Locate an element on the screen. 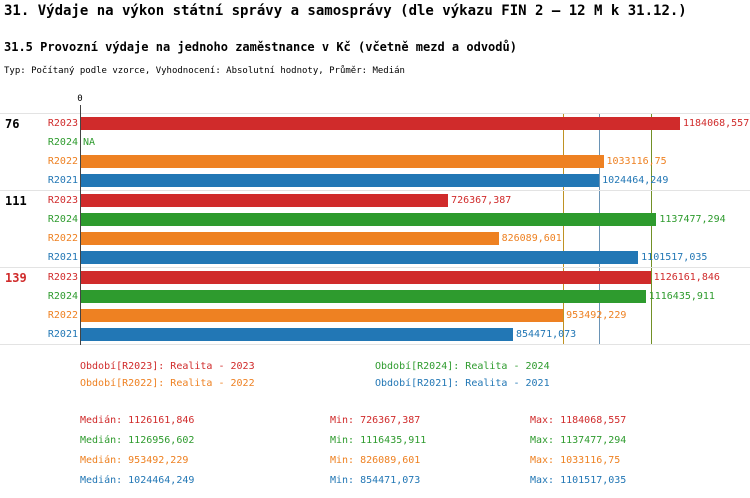 The width and height of the screenshot is (750, 498). legend-item-r2024: Období[R2024]: Realita - 2024 is located at coordinates (462, 366).